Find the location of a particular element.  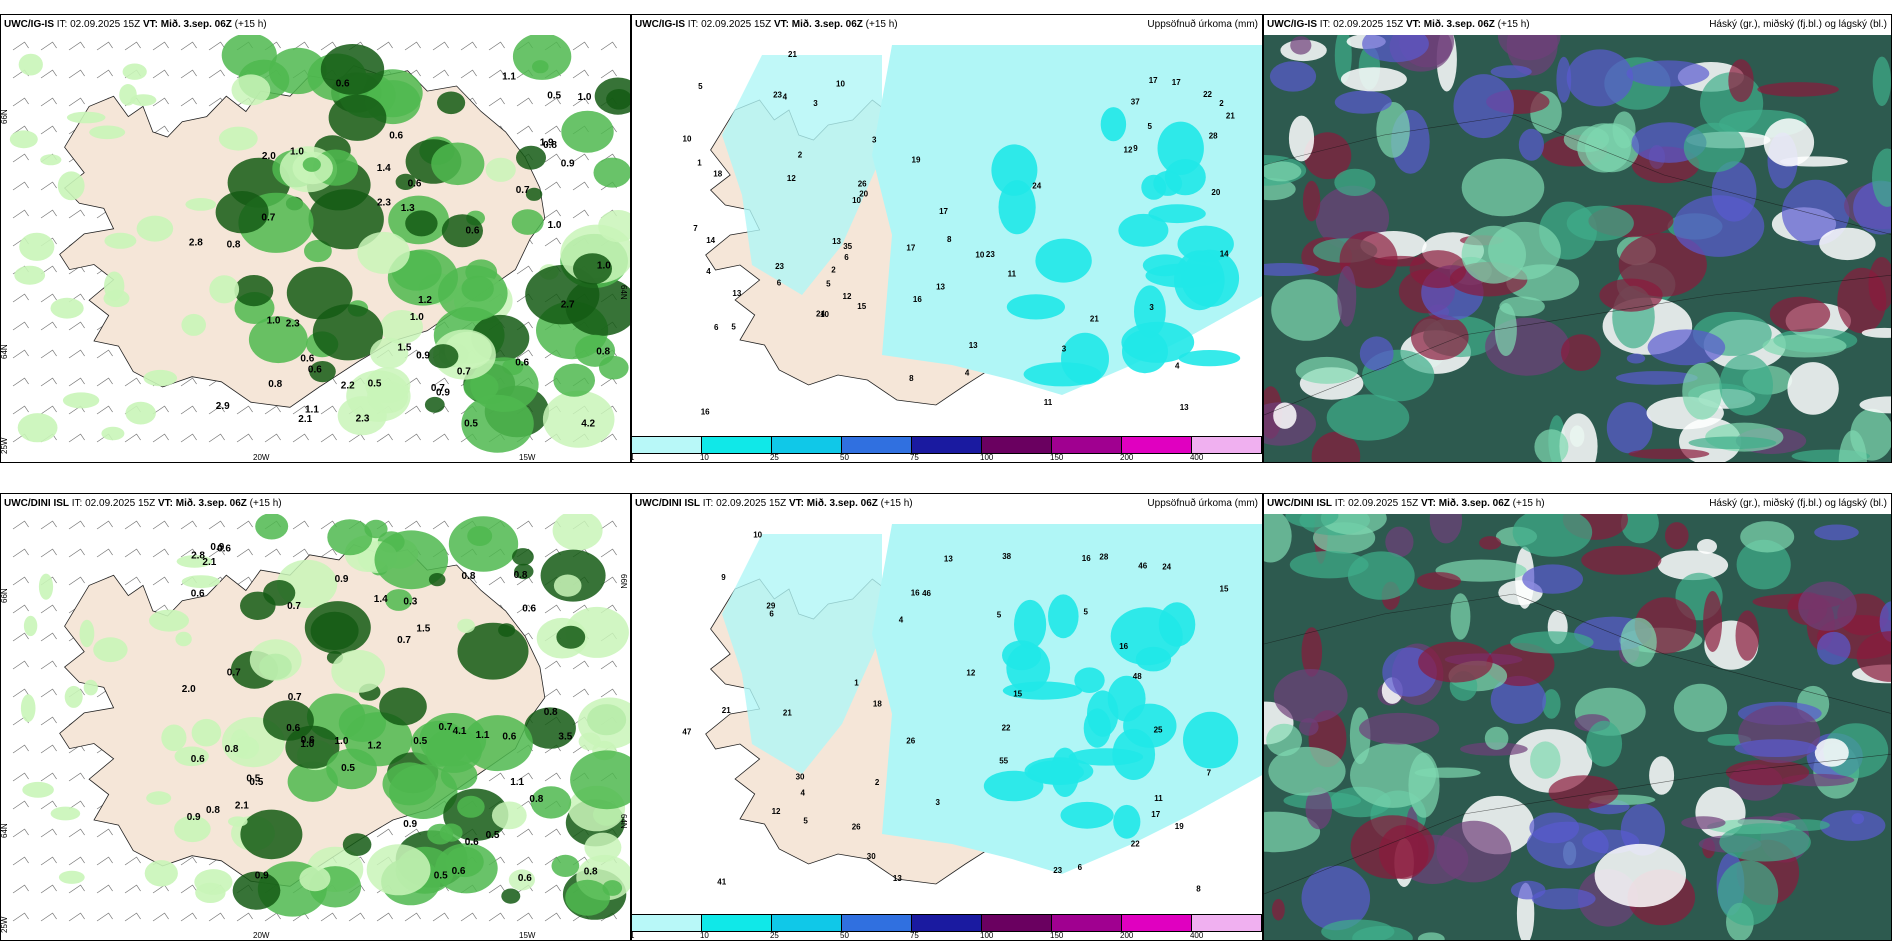

precip-value: 17 is located at coordinates (1155, 814).